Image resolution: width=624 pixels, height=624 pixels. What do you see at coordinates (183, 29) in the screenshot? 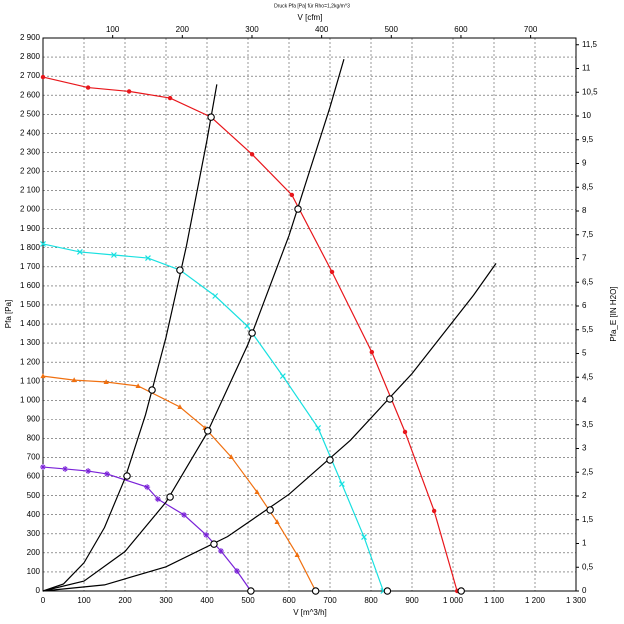
I see `x2-tick-label: 200` at bounding box center [183, 29].